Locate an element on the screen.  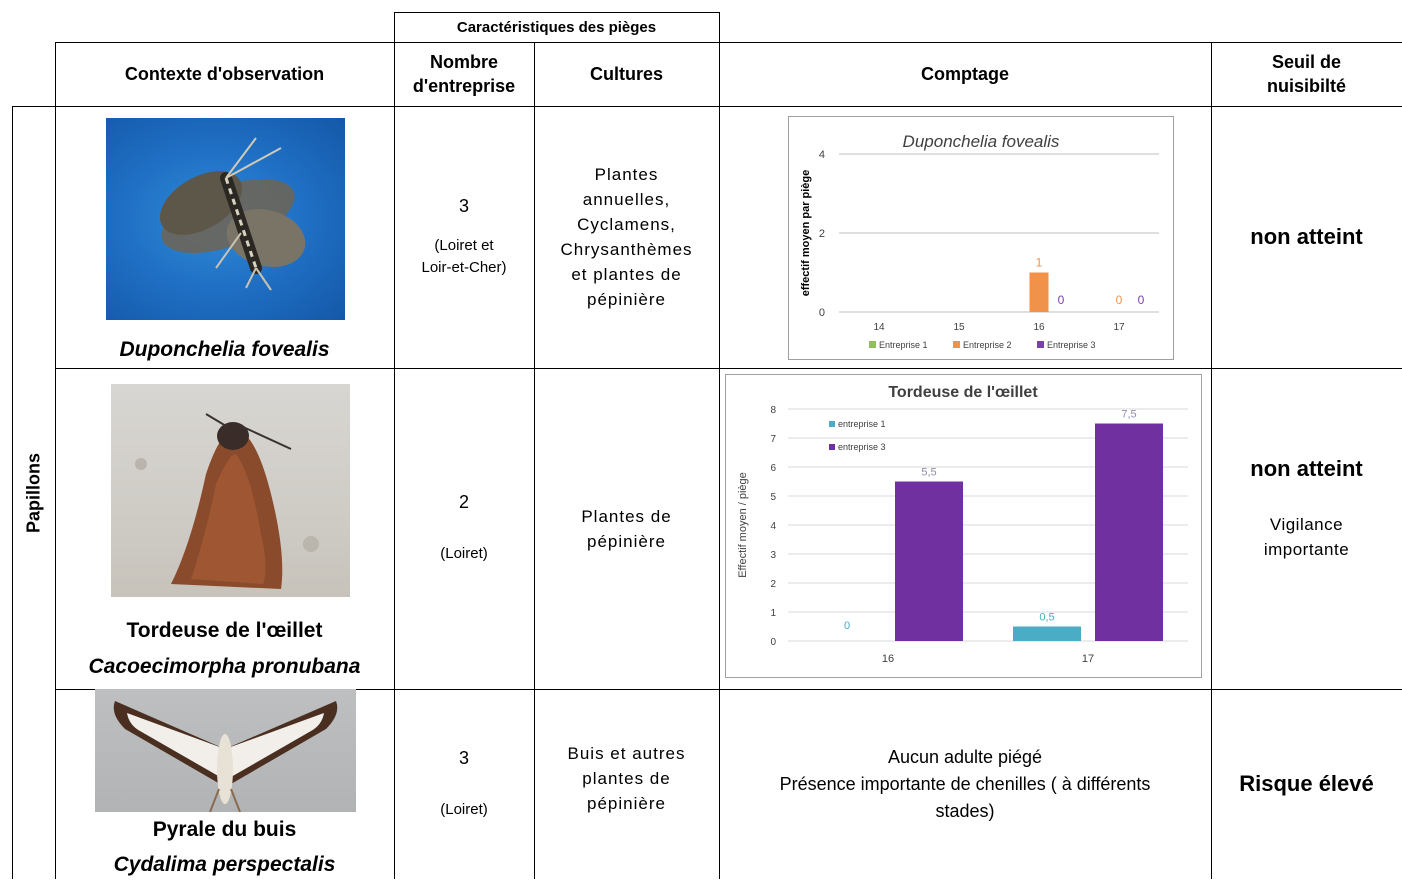
company-count-header-line1: Nombre is located at coordinates (463, 62).